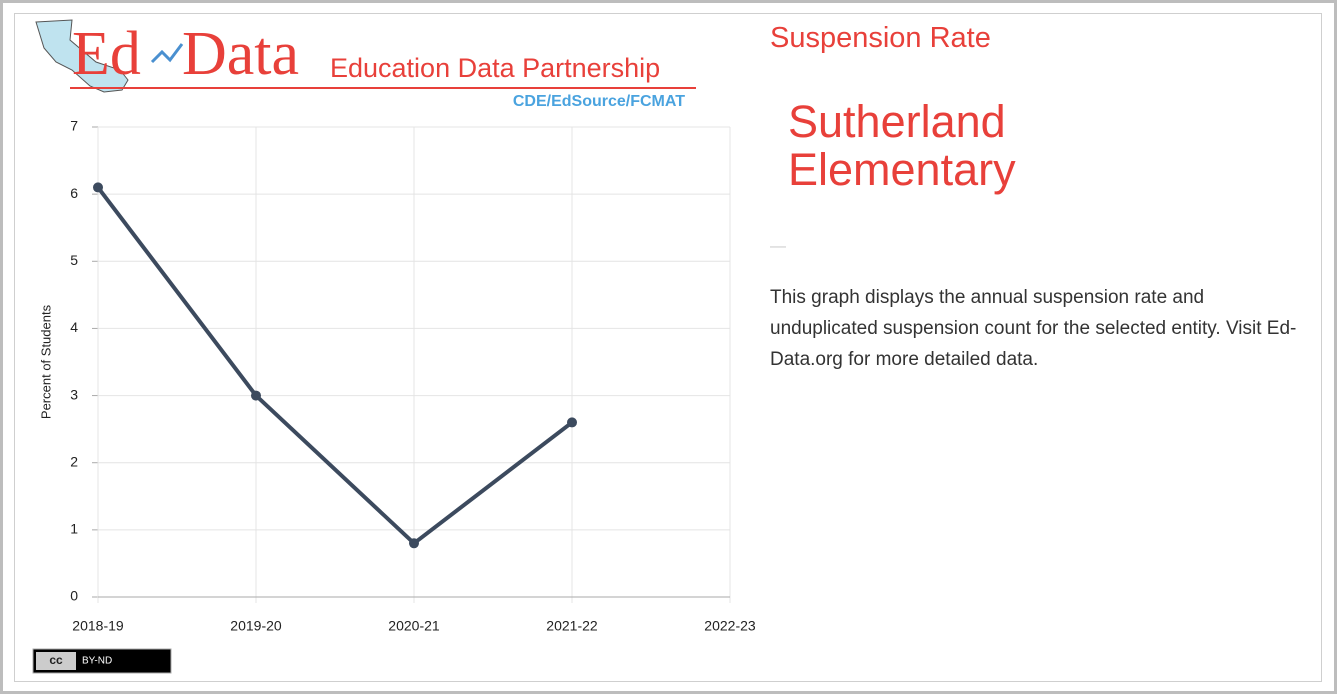 The image size is (1337, 694). I want to click on logo-ed: Ed, so click(106, 54).